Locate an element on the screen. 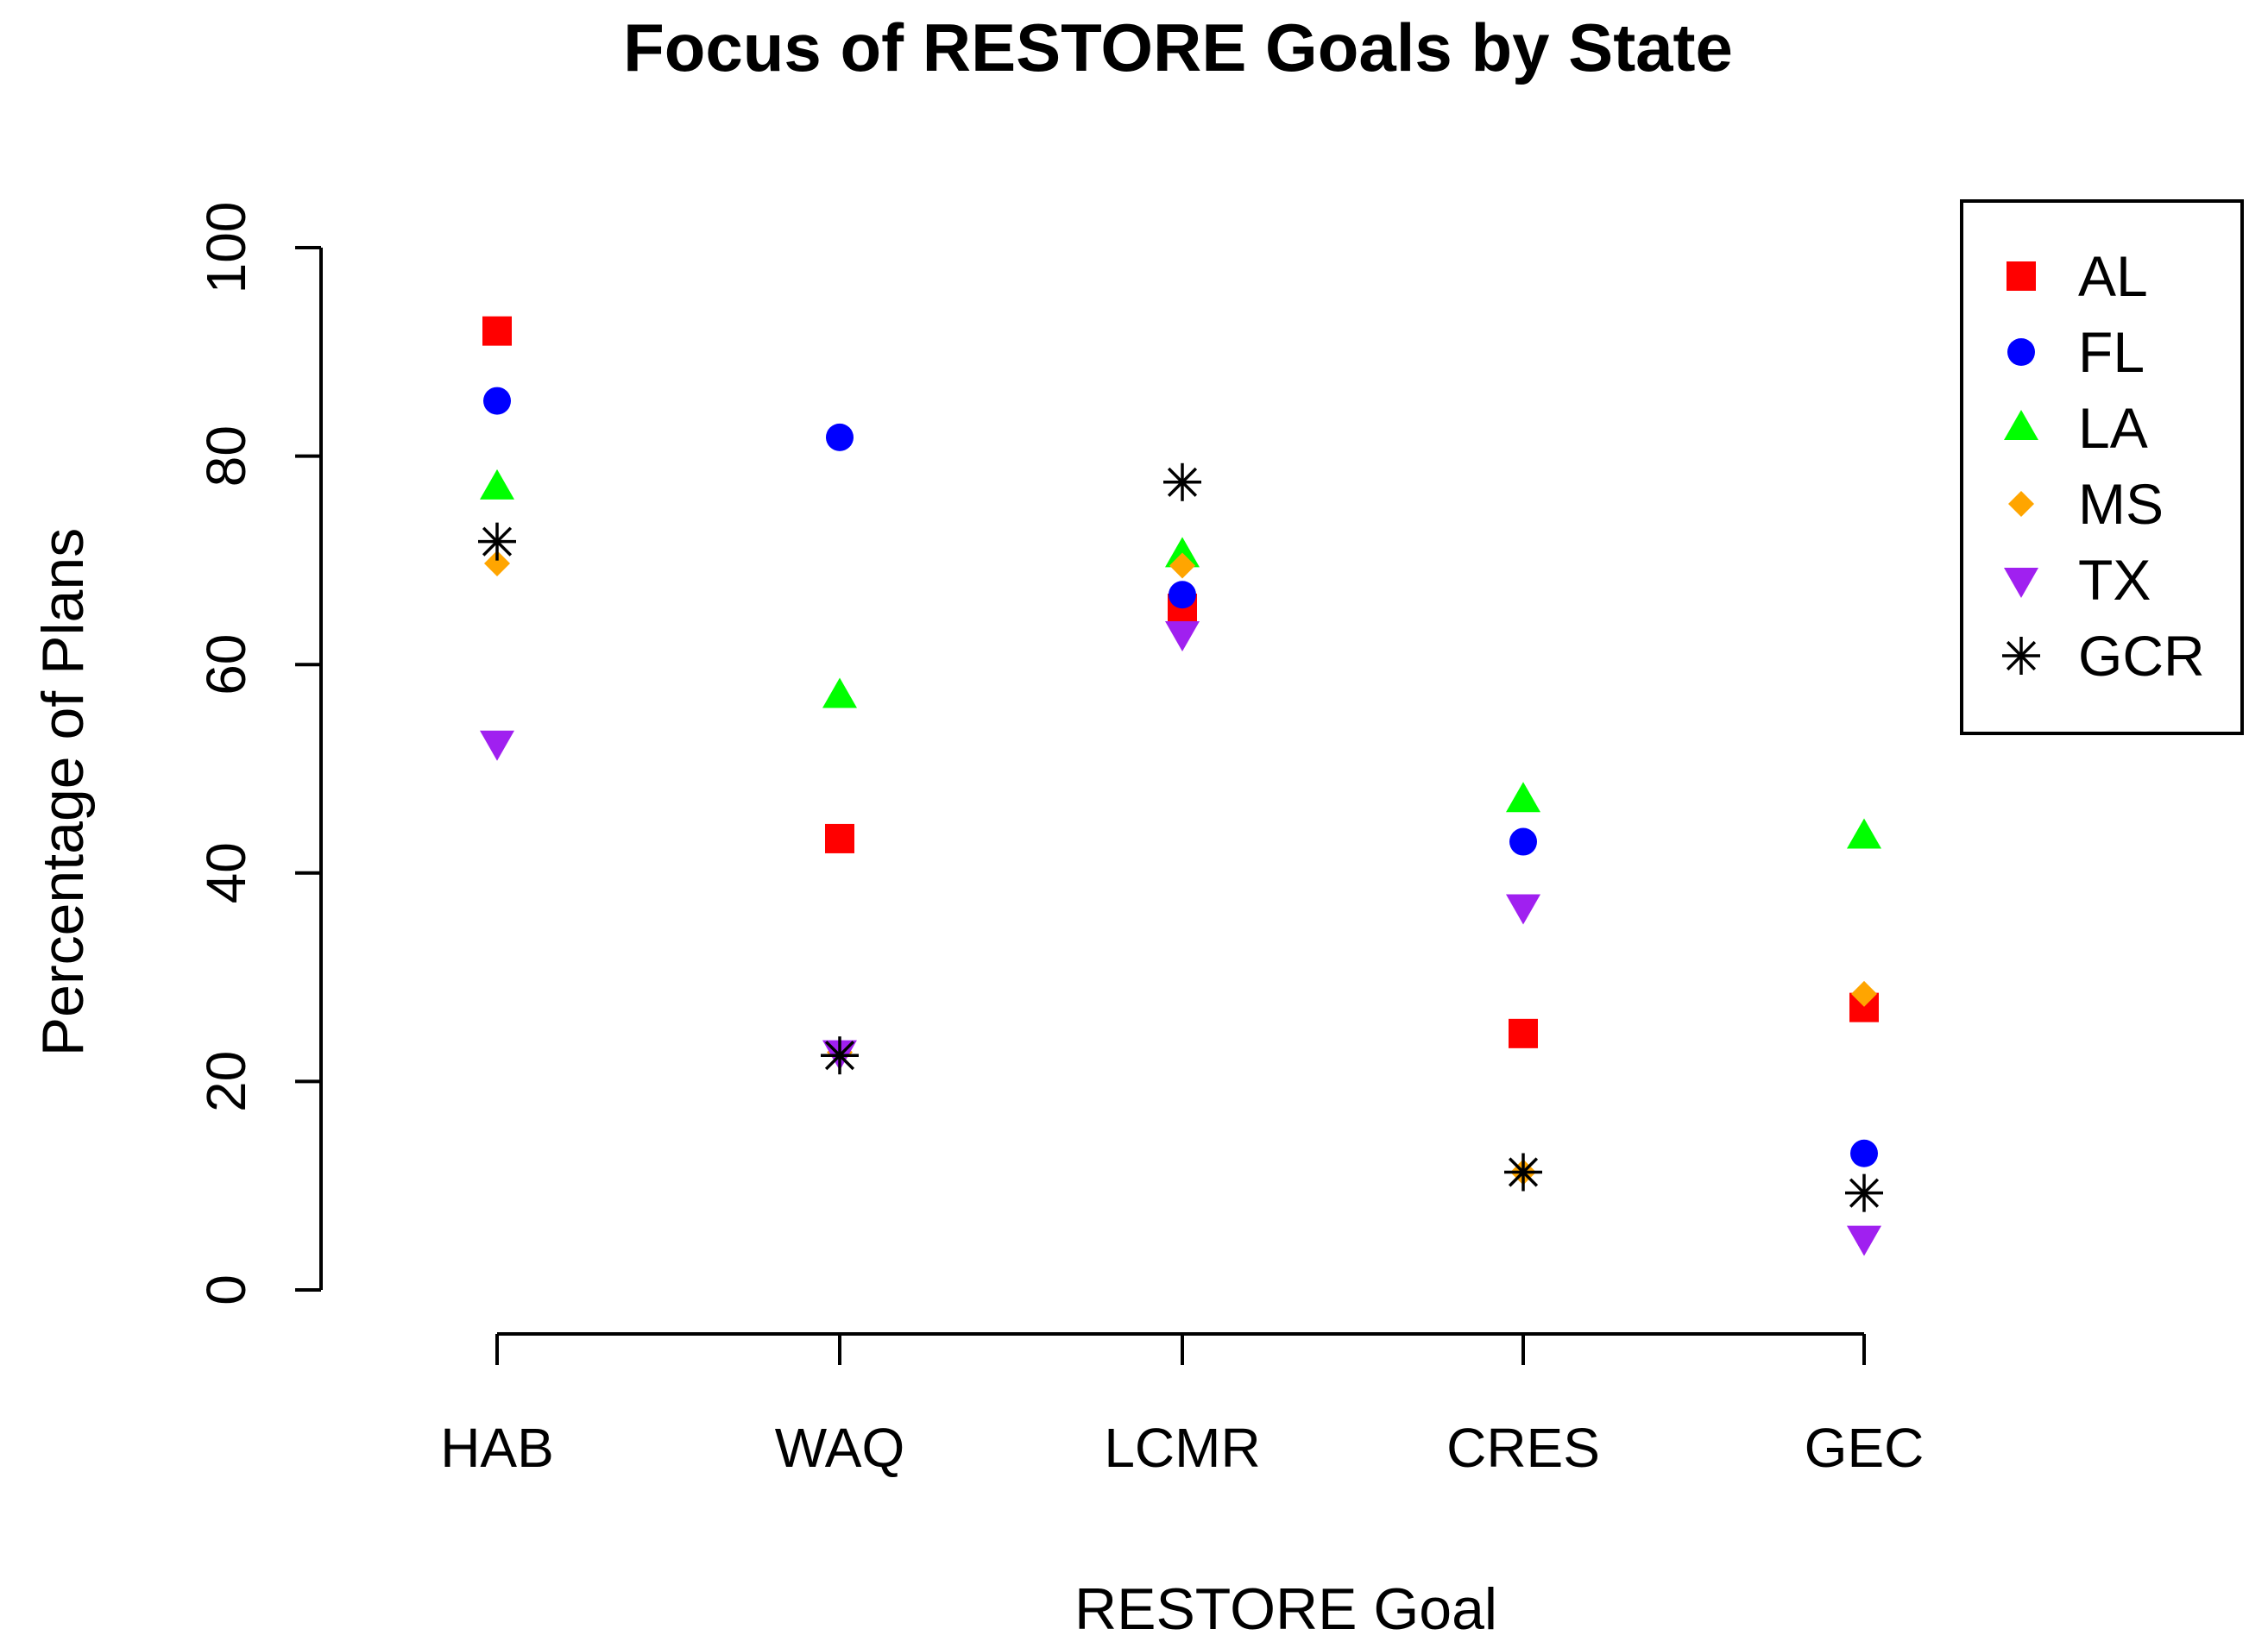 Image resolution: width=2268 pixels, height=1648 pixels. data-point-la-hab is located at coordinates (497, 484).